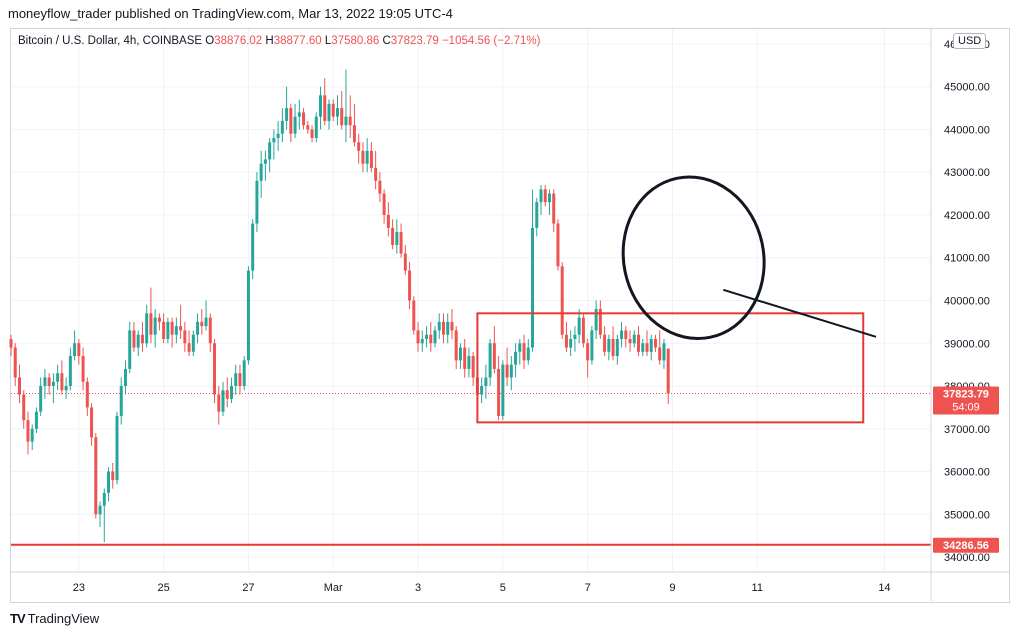  Describe the element at coordinates (970, 41) in the screenshot. I see `currency-button: USD` at that location.